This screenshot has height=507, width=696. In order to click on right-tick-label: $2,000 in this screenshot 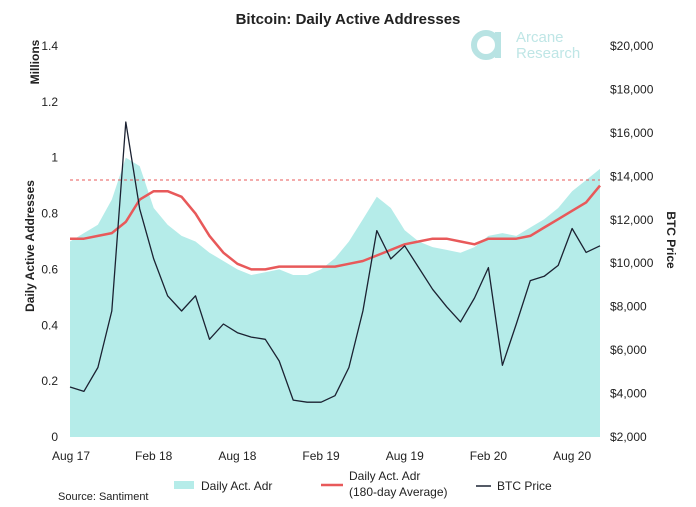, I will do `click(628, 437)`.